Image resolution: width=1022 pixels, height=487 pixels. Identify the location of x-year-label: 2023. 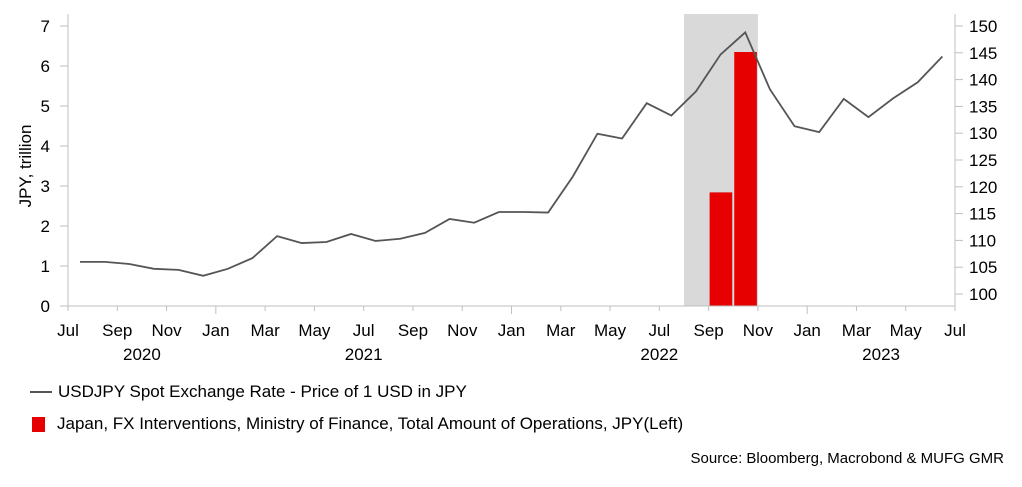
(881, 354).